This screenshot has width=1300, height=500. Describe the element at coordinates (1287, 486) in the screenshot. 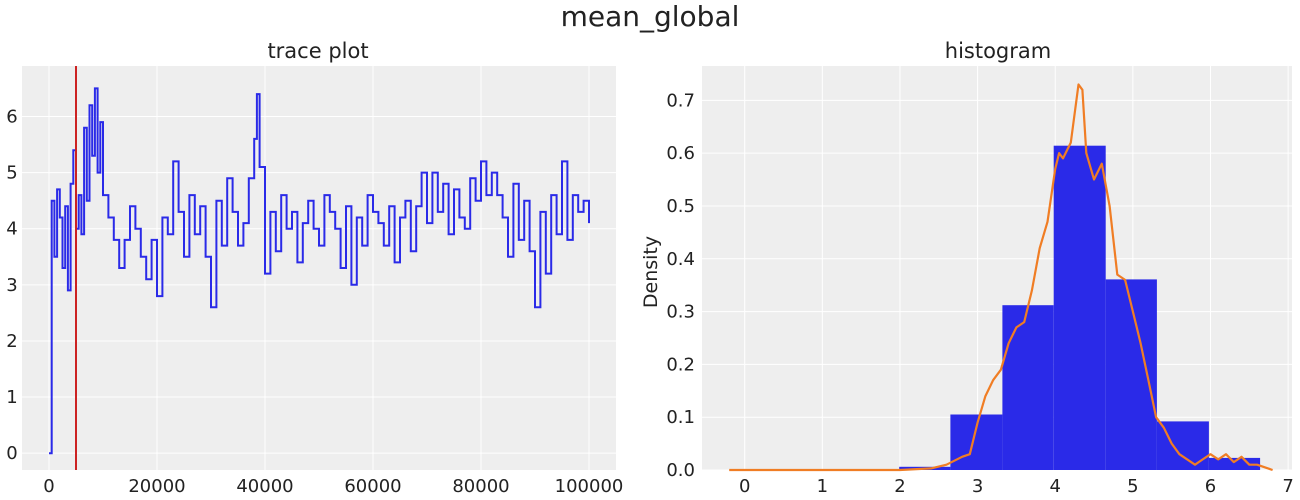

I see `histogram-x-tick-label: 7` at that location.